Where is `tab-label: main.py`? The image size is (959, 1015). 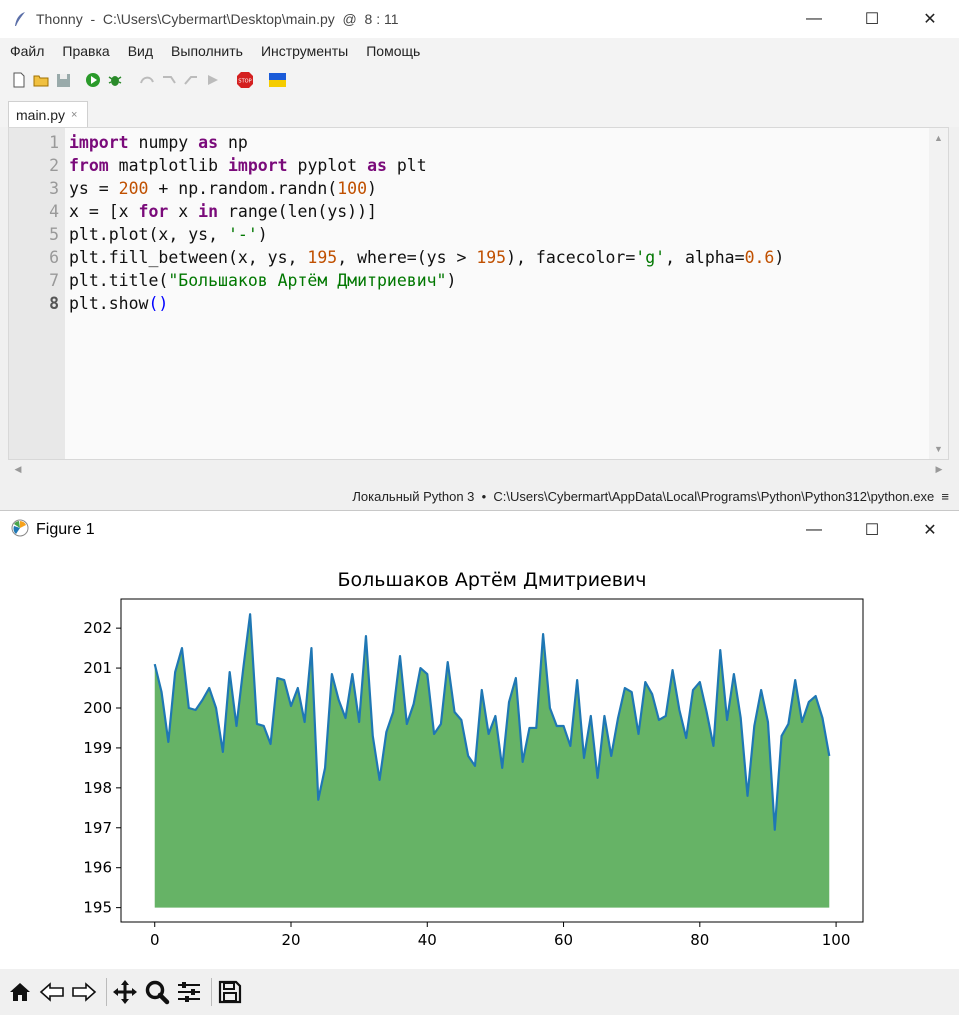
tab-label: main.py is located at coordinates (41, 114).